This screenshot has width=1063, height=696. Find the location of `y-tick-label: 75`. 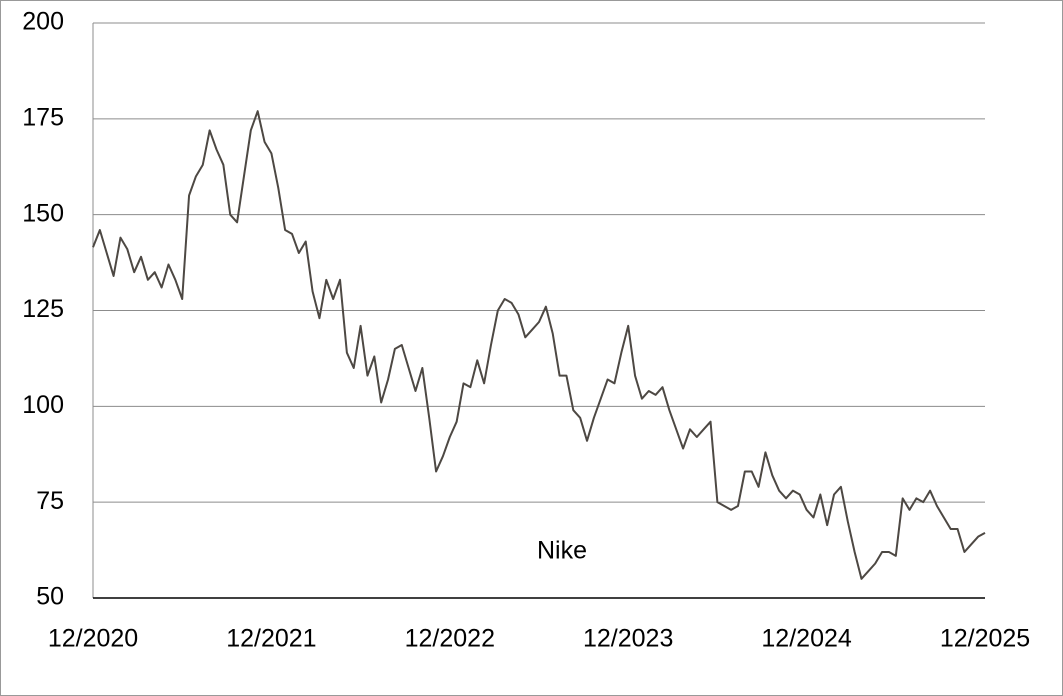

y-tick-label: 75 is located at coordinates (50, 501).